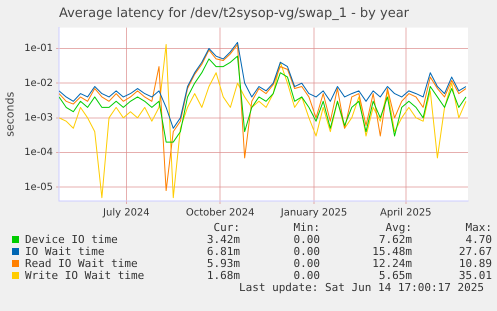 Image resolution: width=497 pixels, height=311 pixels. Describe the element at coordinates (39, 152) in the screenshot. I see `y-tick-label: 1e-04` at that location.